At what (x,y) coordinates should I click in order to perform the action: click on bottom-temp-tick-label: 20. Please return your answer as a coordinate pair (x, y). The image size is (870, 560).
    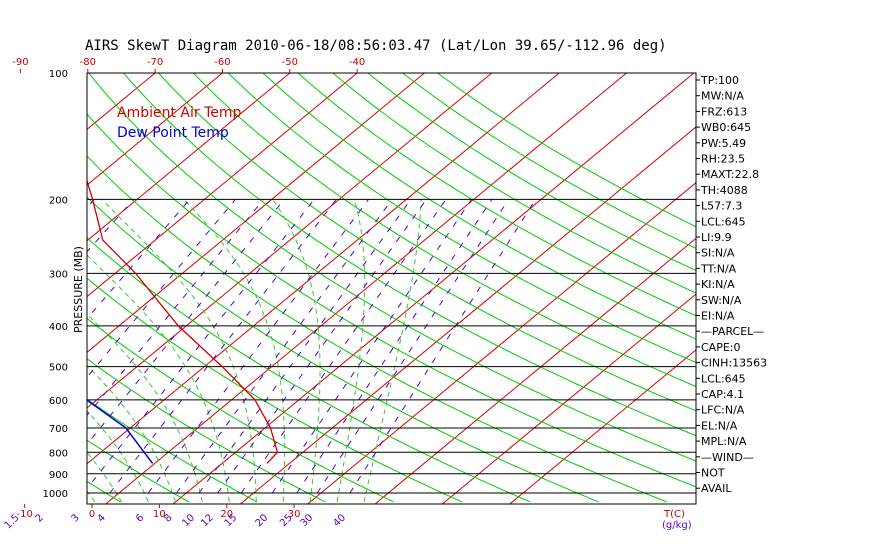
    Looking at the image, I should click on (226, 514).